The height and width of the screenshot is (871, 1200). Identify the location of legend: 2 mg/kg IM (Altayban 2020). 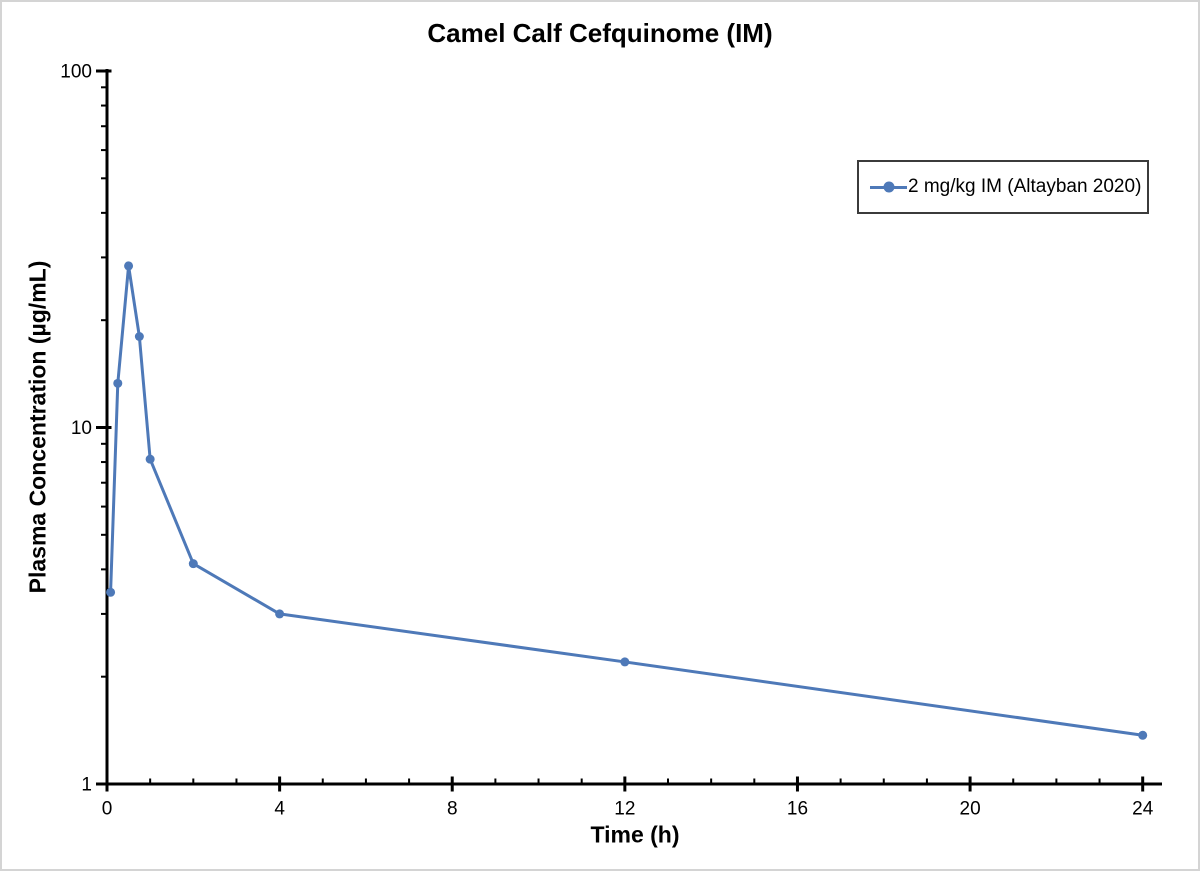
(1003, 187).